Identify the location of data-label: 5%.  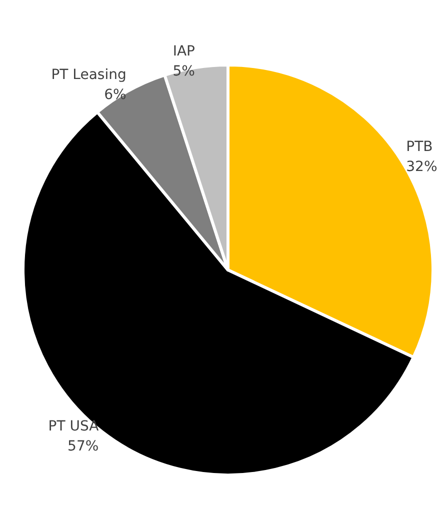
(183, 72).